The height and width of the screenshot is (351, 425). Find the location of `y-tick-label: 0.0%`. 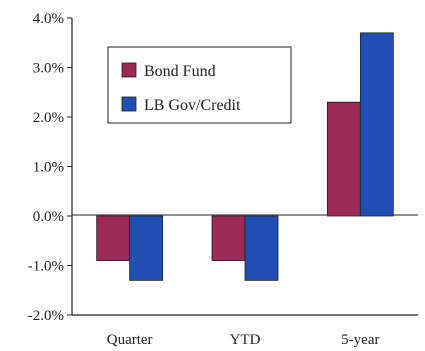

y-tick-label: 0.0% is located at coordinates (48, 217).